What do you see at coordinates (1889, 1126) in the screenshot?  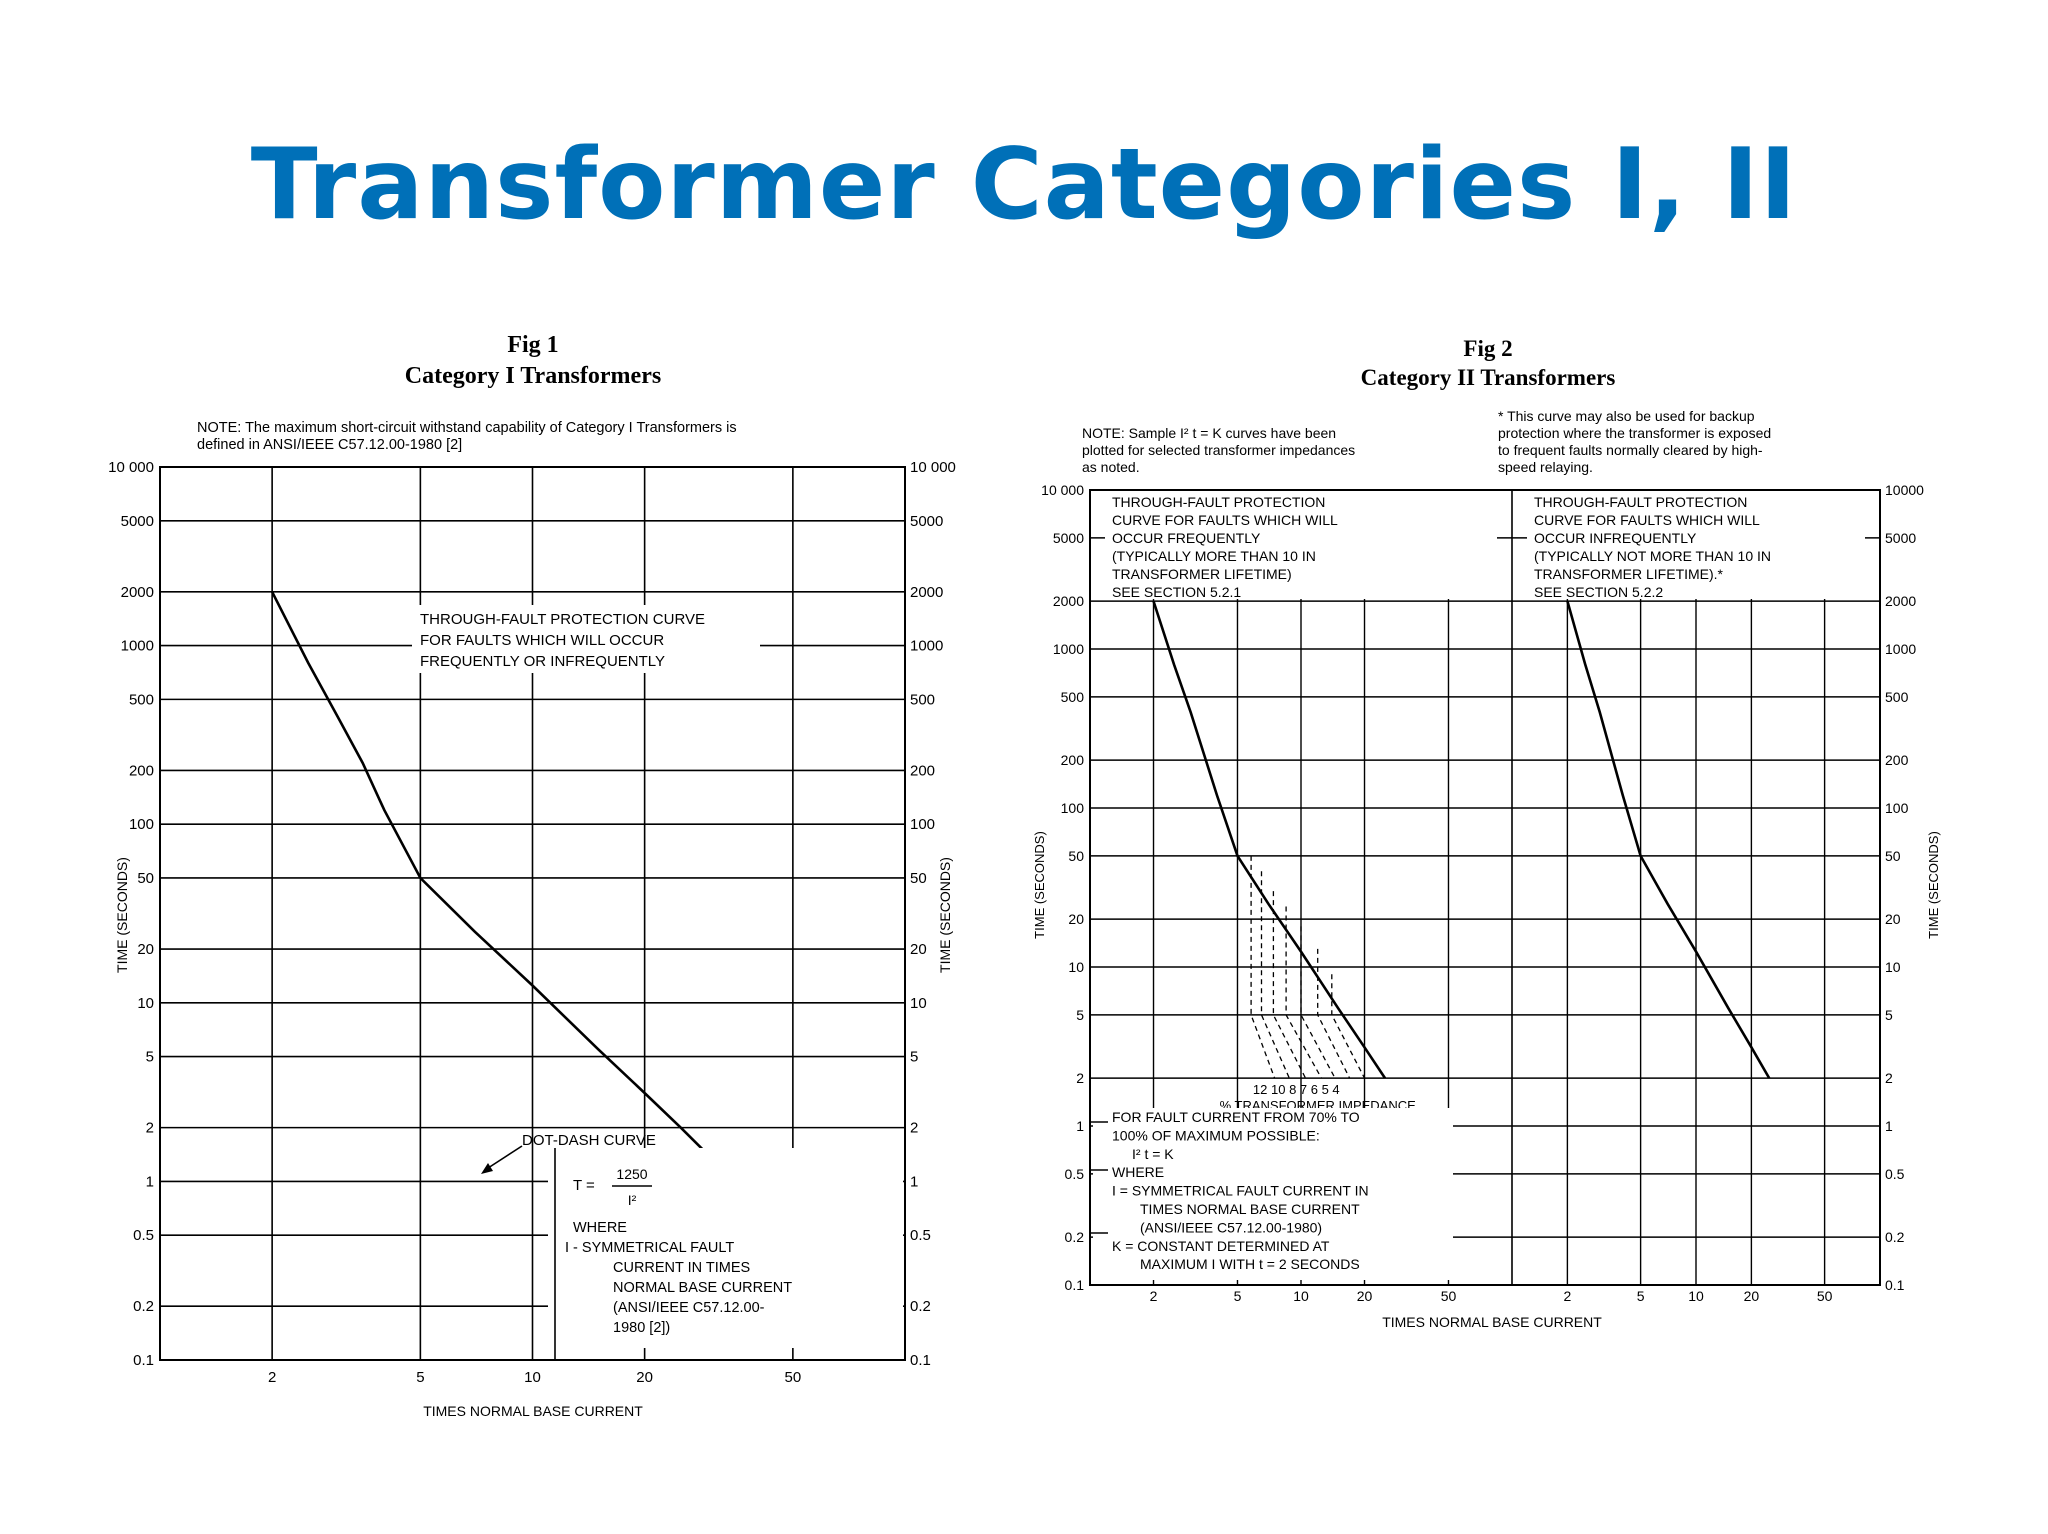 I see `fig2-ytick-right: 1` at bounding box center [1889, 1126].